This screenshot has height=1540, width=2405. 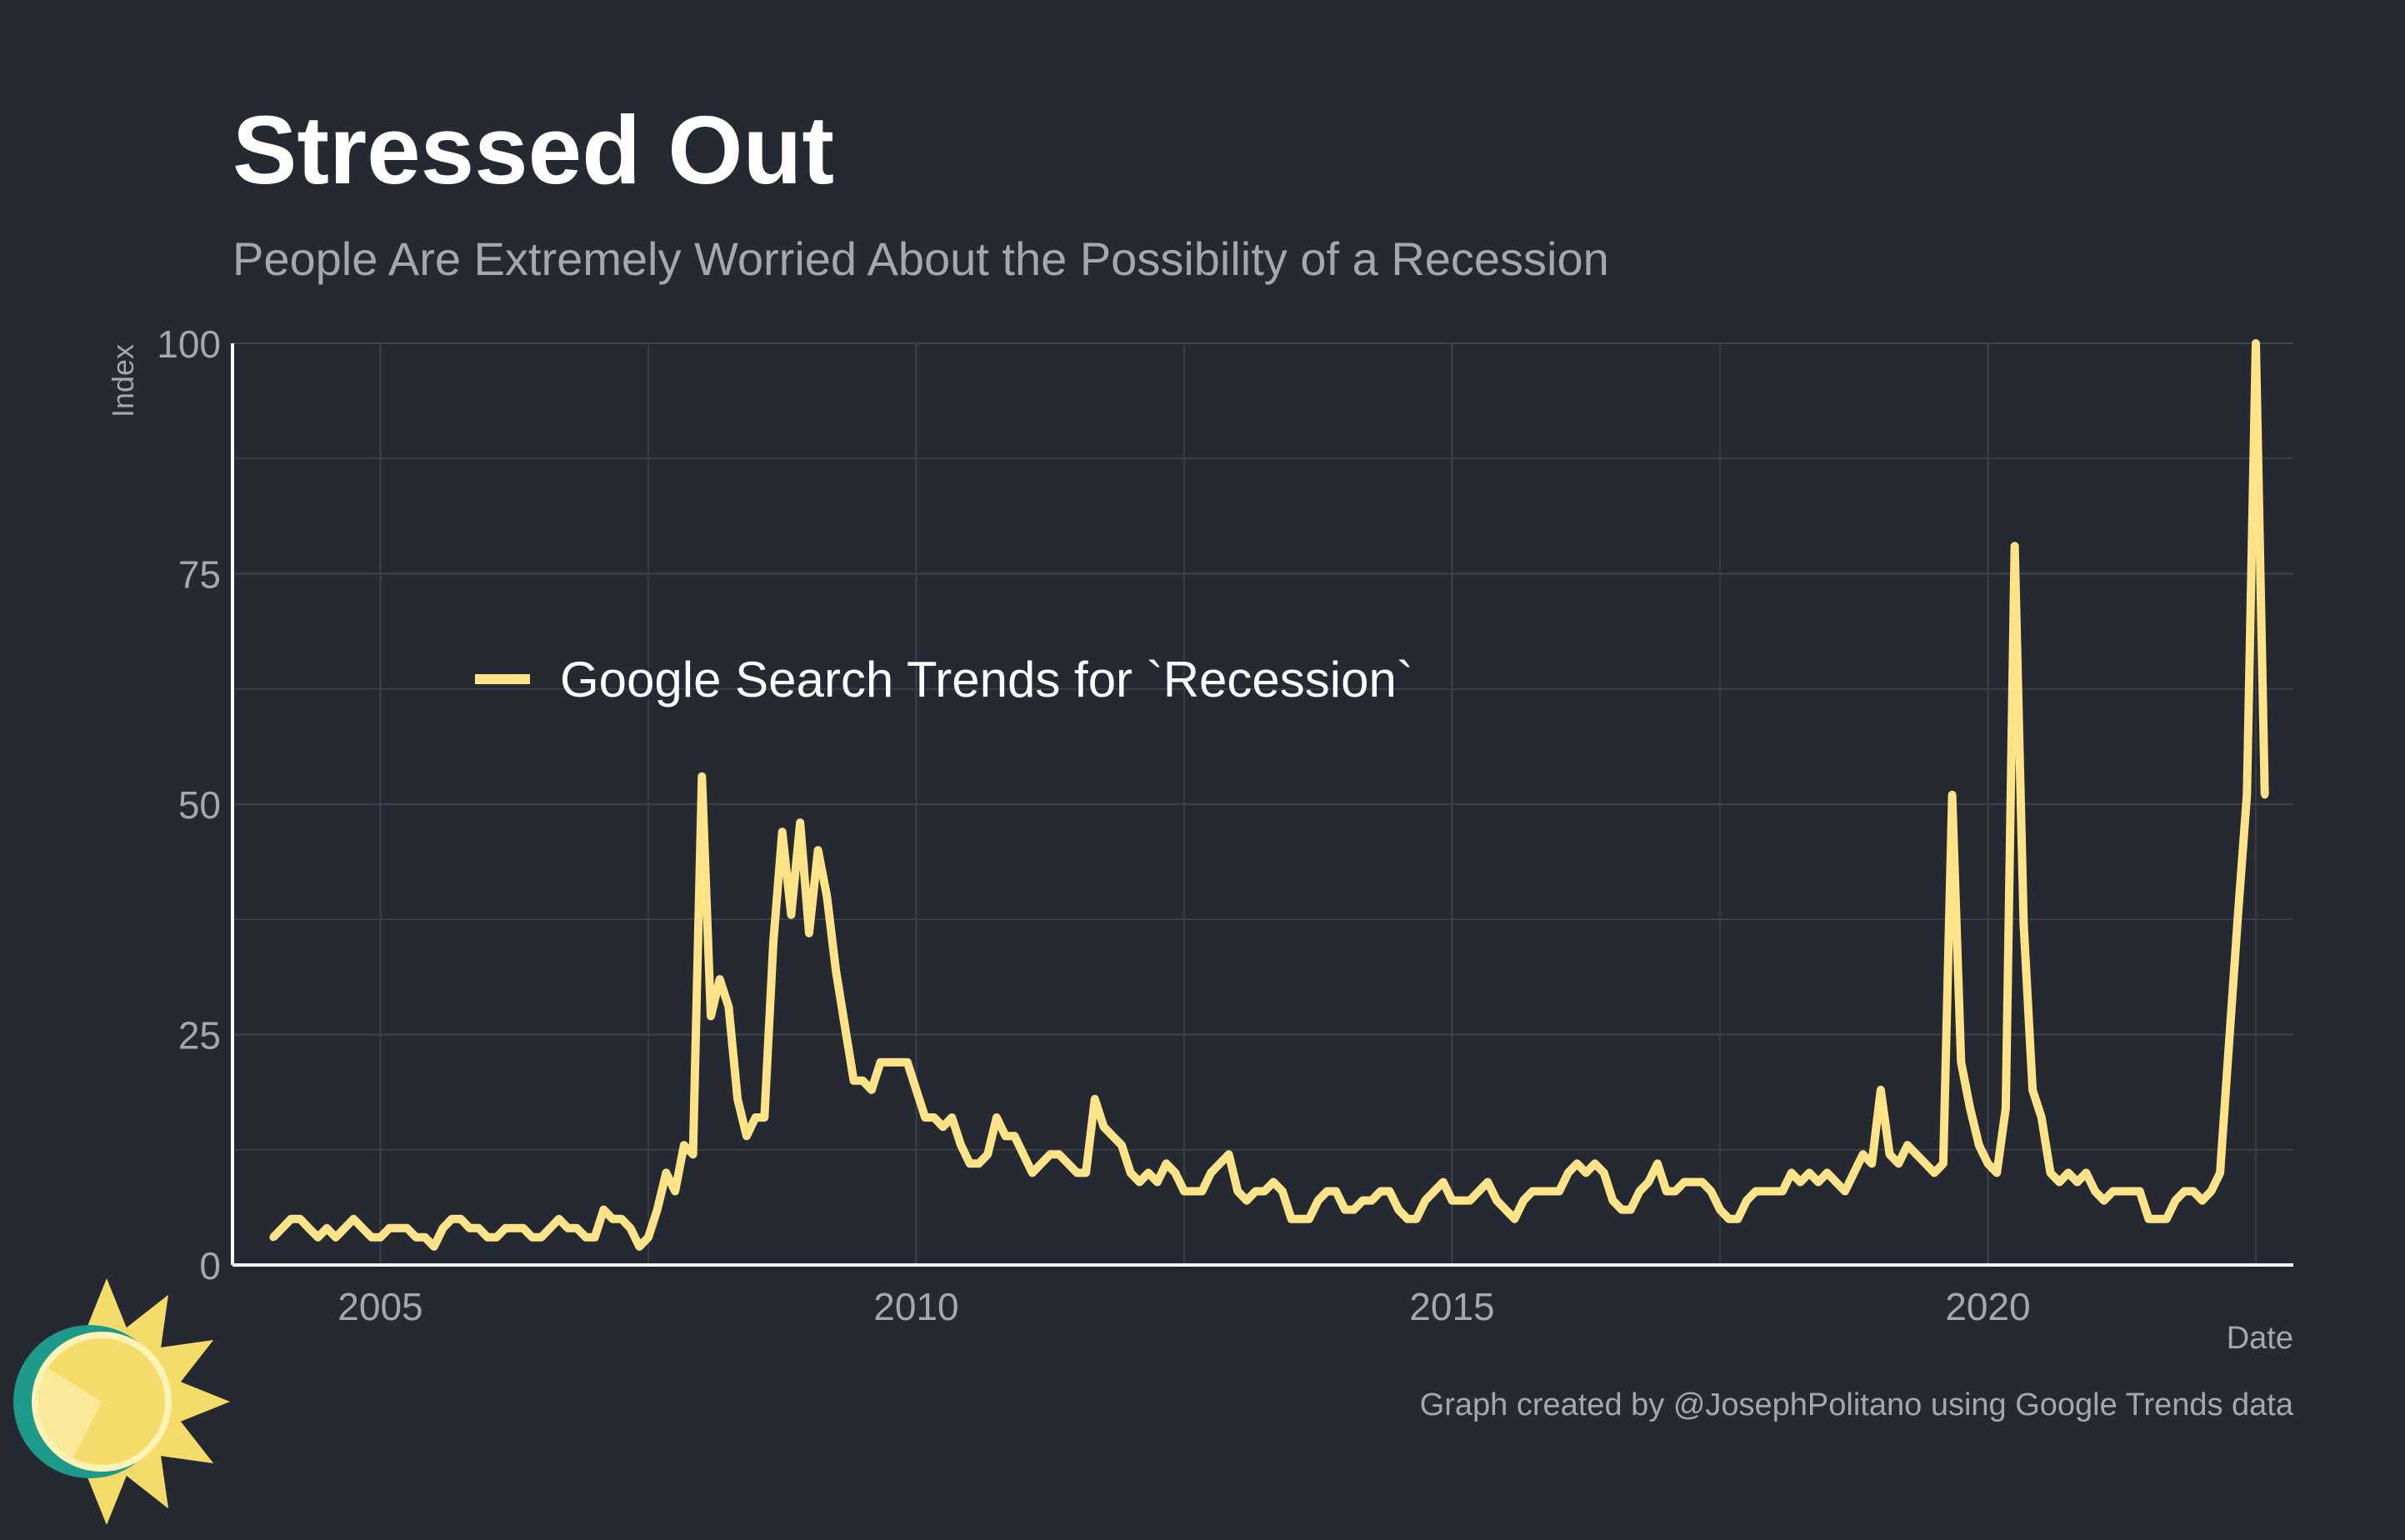 I want to click on y-axis-label: Index, so click(x=123, y=381).